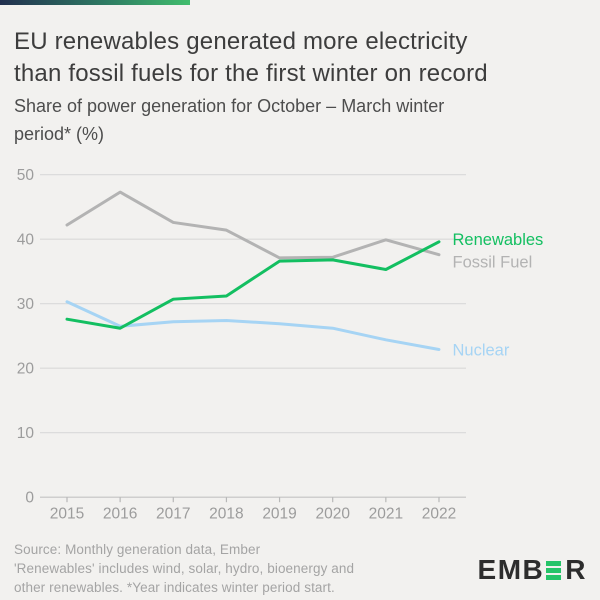 The width and height of the screenshot is (600, 600). I want to click on series-line-renewables, so click(253, 285).